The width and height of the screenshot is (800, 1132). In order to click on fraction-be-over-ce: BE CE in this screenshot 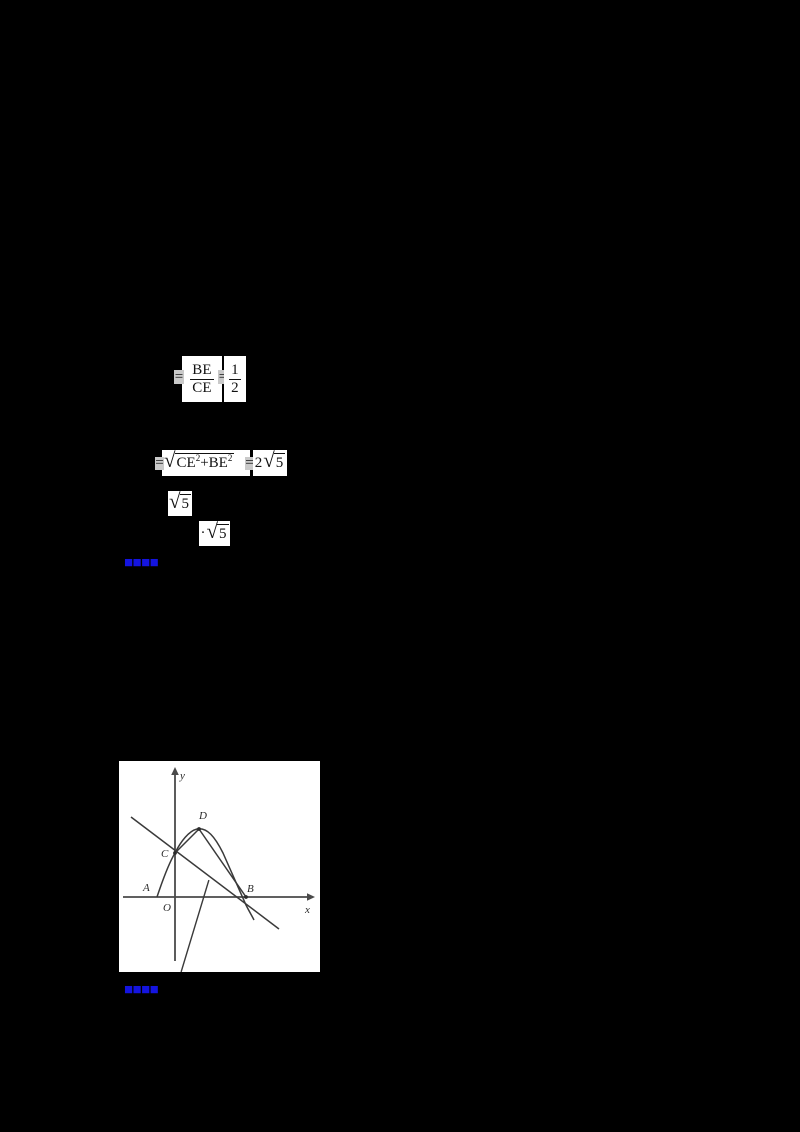, I will do `click(202, 378)`.